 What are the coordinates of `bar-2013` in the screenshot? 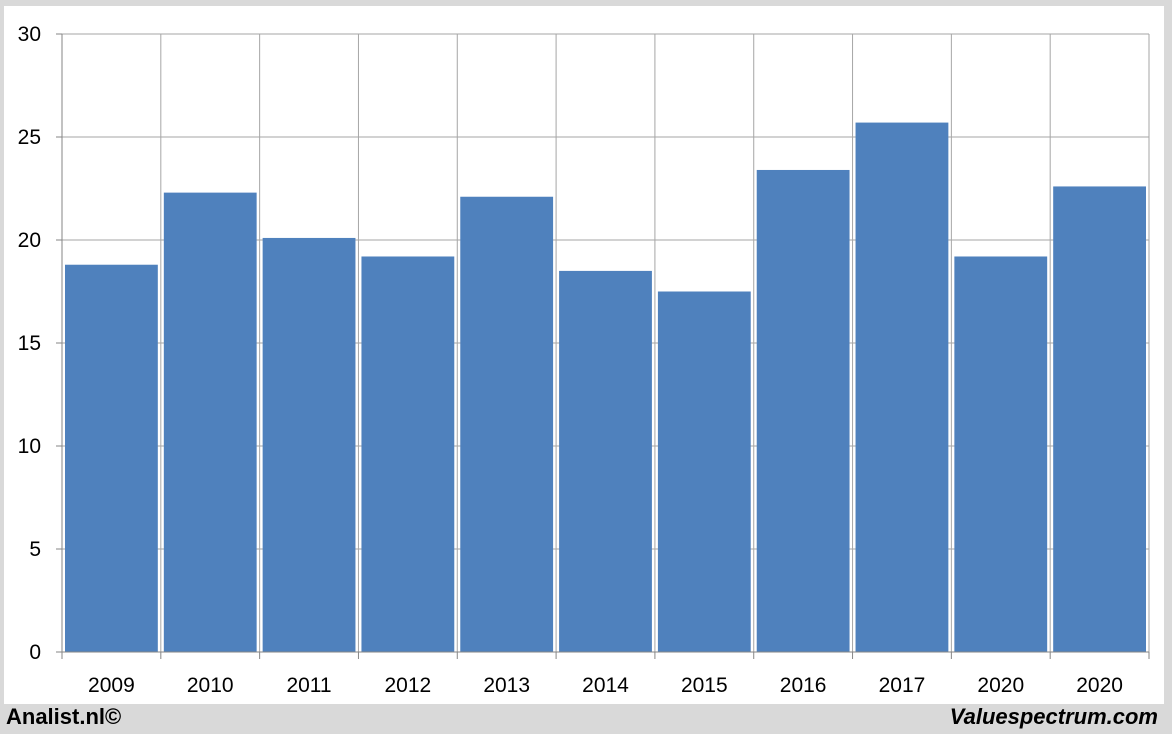 It's located at (507, 424).